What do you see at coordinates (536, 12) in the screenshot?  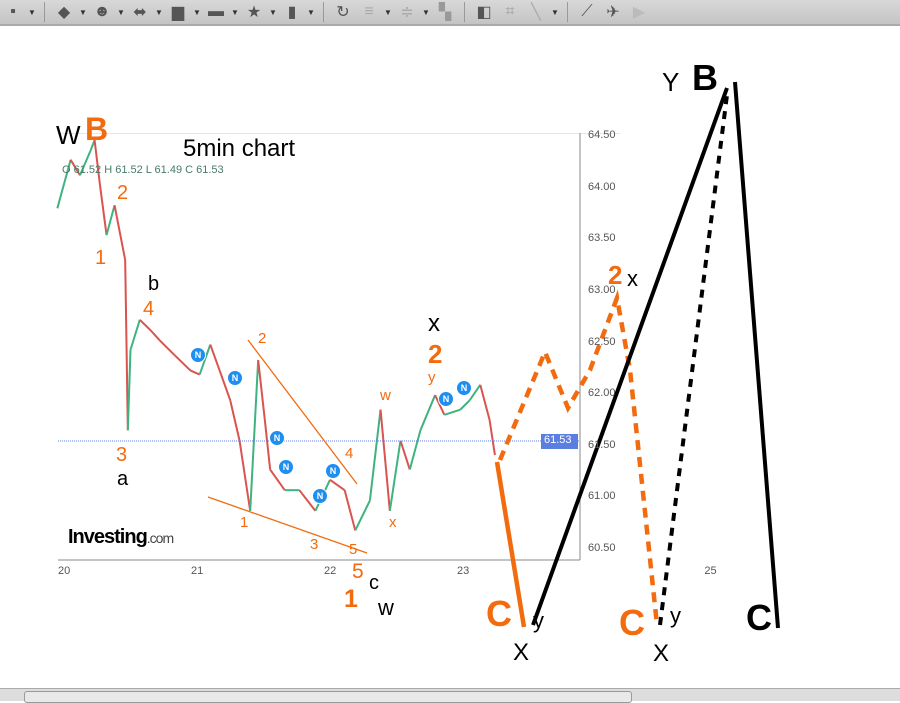 I see `wand-icon: ╲` at bounding box center [536, 12].